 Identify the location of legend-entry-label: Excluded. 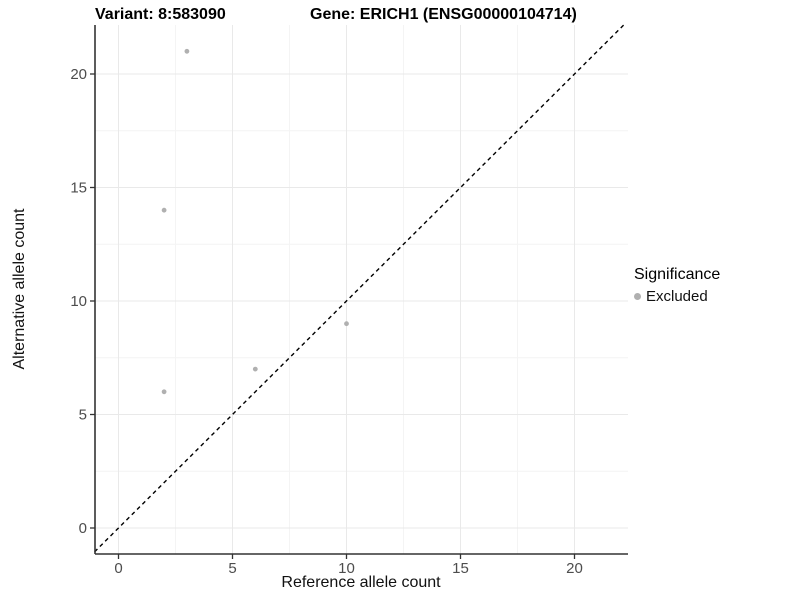
(677, 296).